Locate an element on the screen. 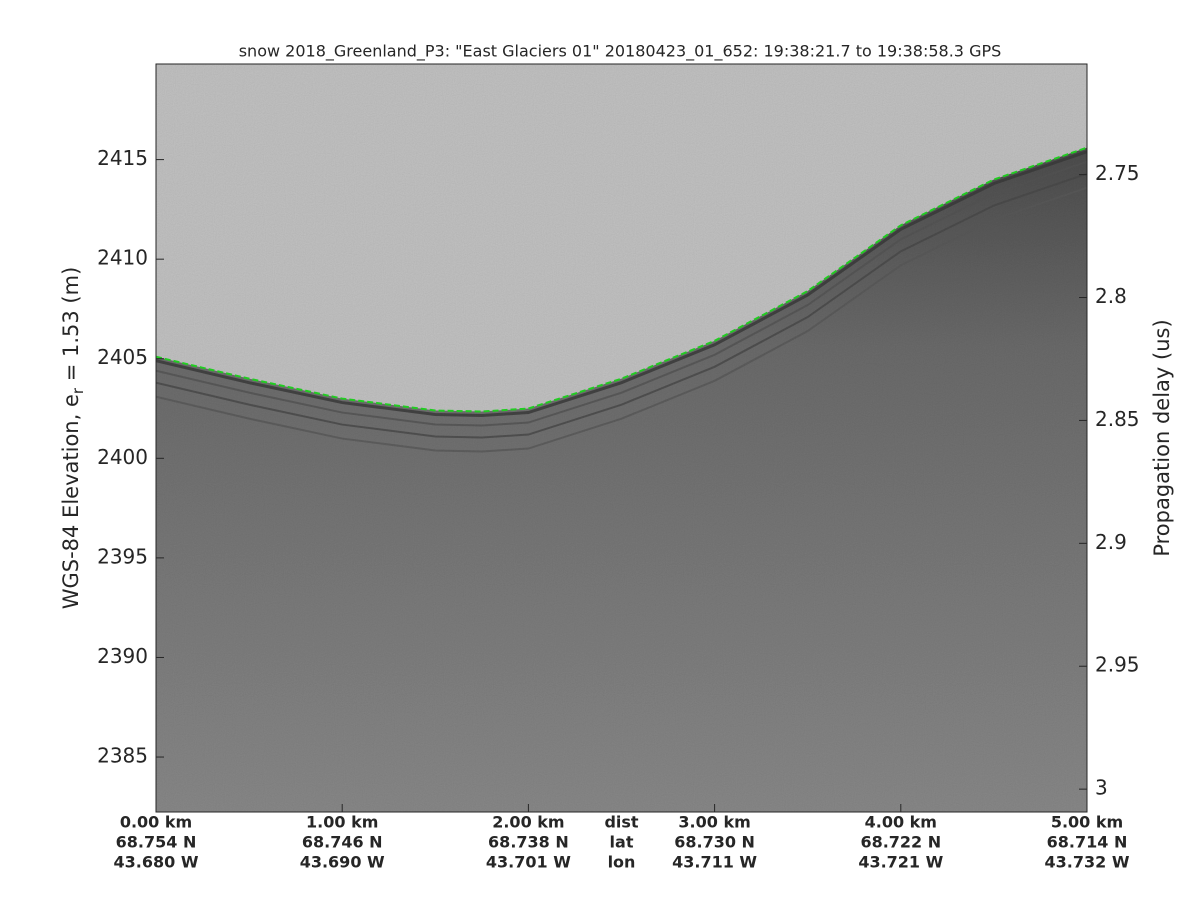  x-tick-lon: 43.701 W is located at coordinates (528, 862).